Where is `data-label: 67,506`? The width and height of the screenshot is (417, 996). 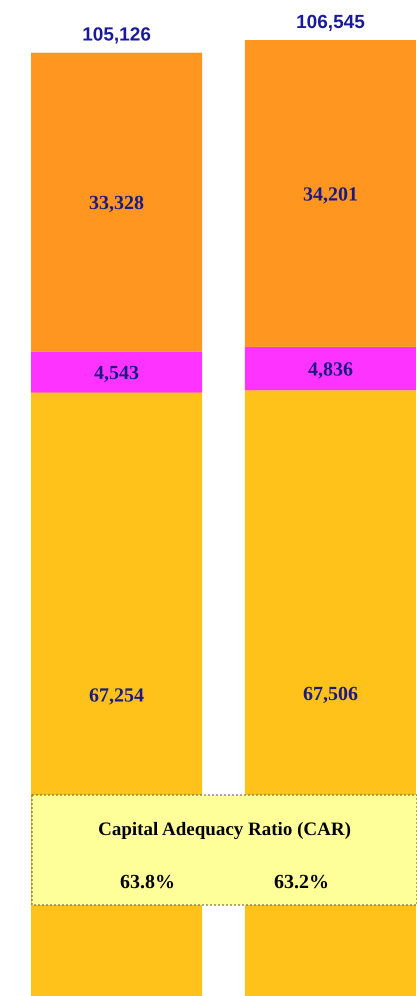 data-label: 67,506 is located at coordinates (330, 694).